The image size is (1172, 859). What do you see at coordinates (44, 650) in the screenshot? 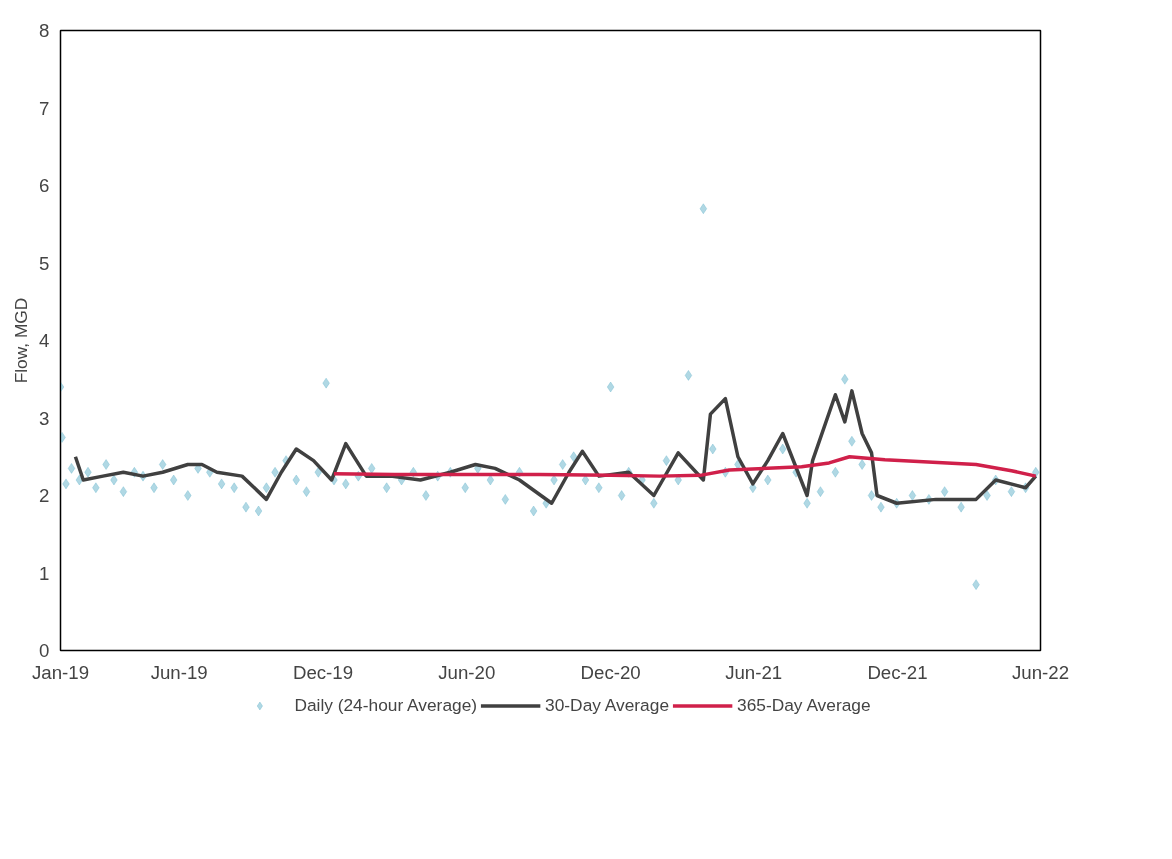
I see `y-tick-label: 0` at bounding box center [44, 650].